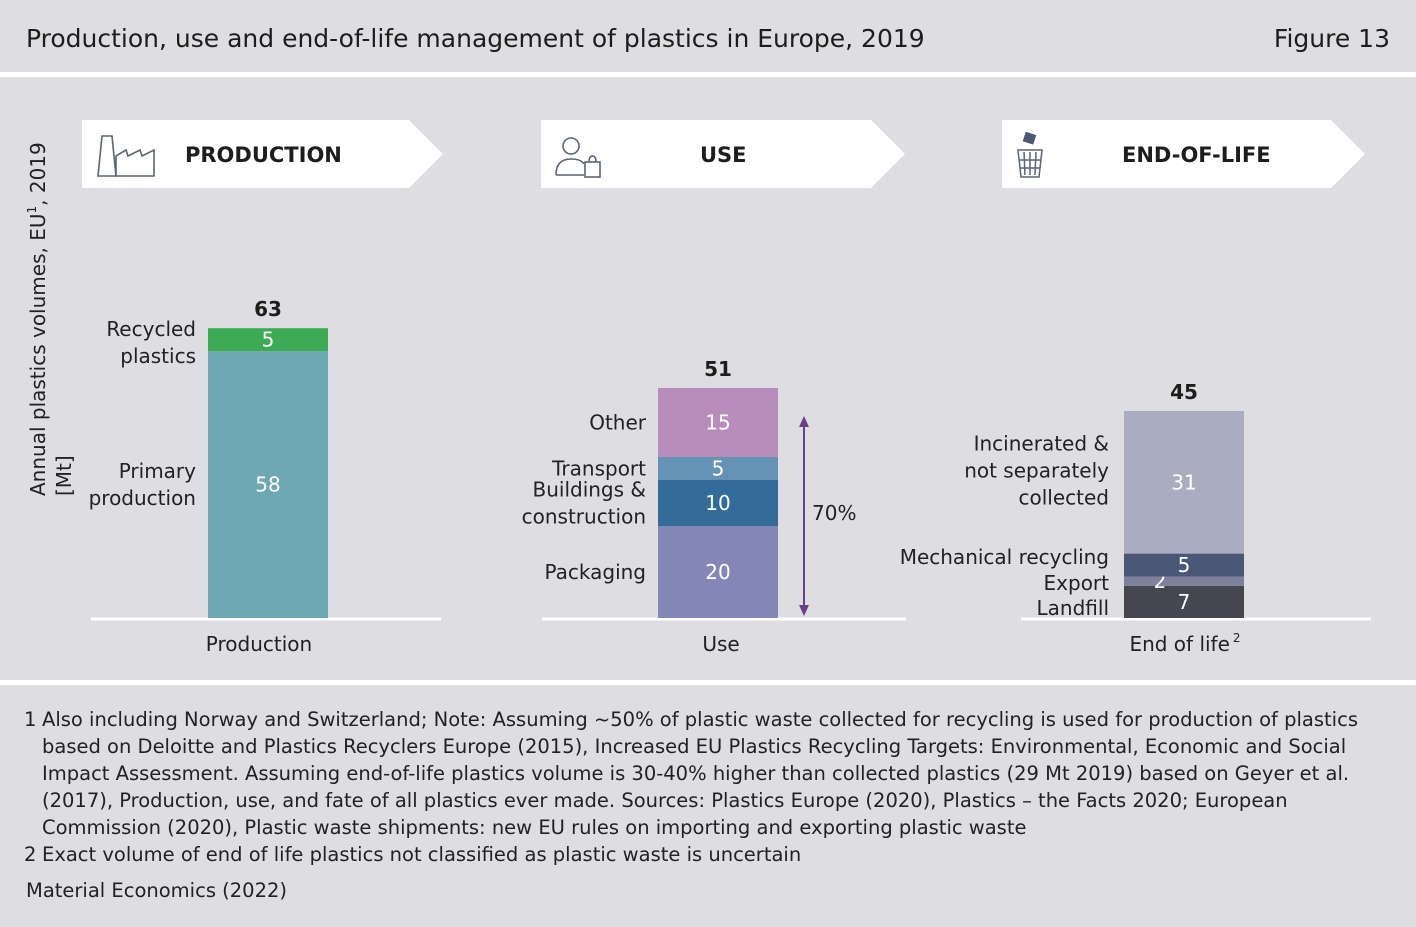  I want to click on value-label-landfill: 7, so click(1184, 602).